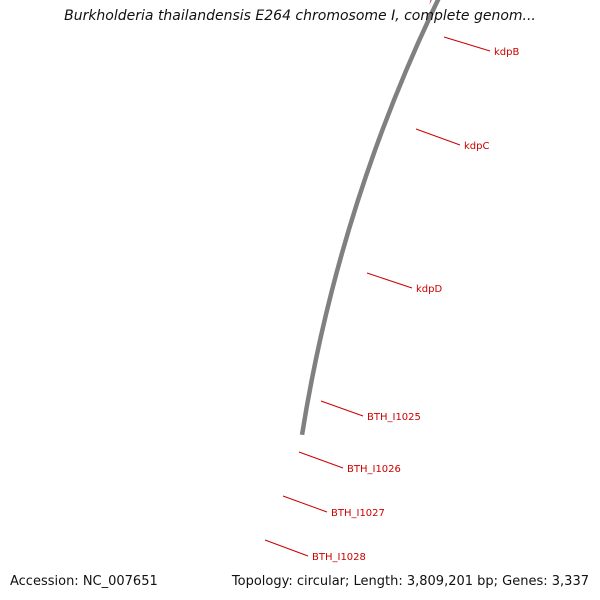 The height and width of the screenshot is (600, 600). Describe the element at coordinates (394, 417) in the screenshot. I see `gene-label: BTH_I1025` at that location.